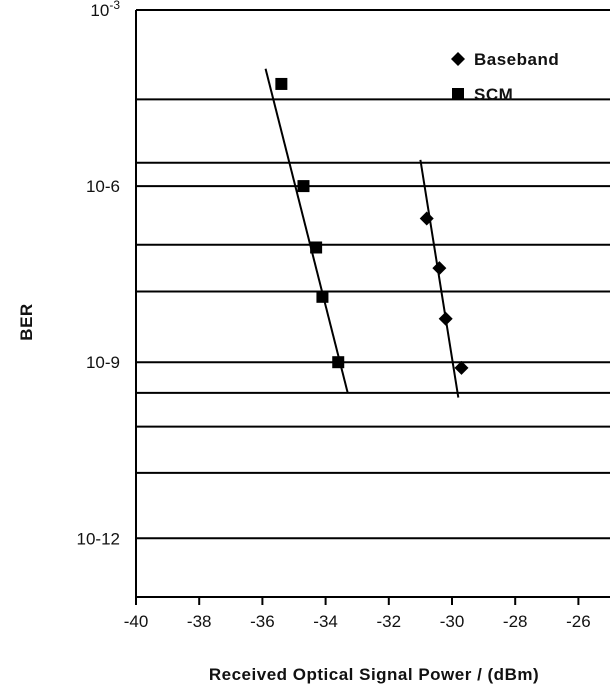 The height and width of the screenshot is (689, 610). What do you see at coordinates (505, 77) in the screenshot?
I see `legend: Baseband SCM` at bounding box center [505, 77].